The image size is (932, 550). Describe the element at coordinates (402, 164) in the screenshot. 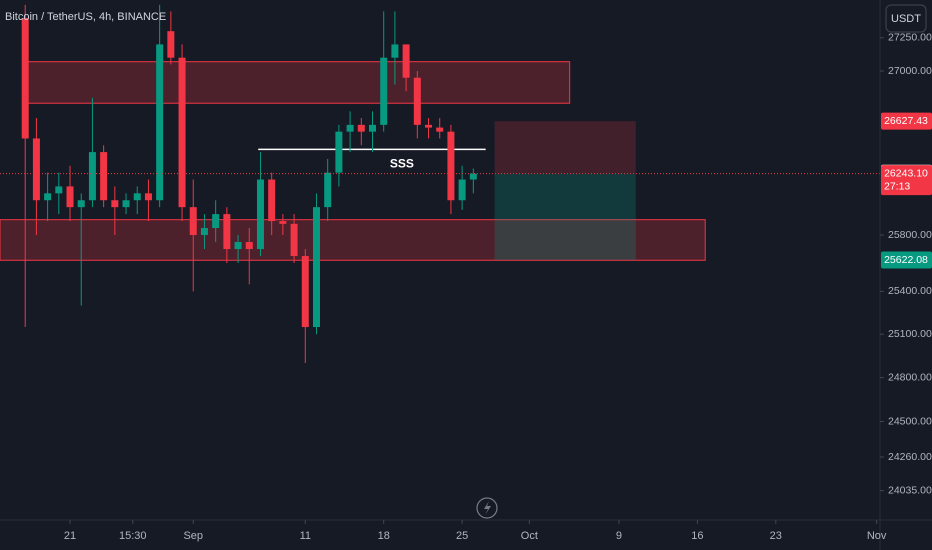

I see `level-label: SSS` at that location.